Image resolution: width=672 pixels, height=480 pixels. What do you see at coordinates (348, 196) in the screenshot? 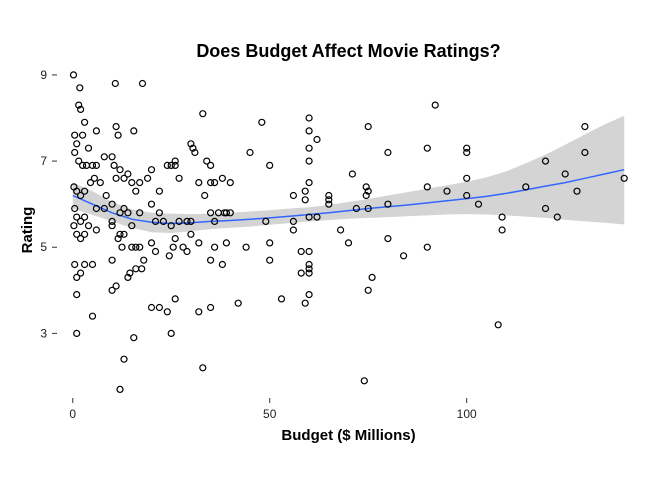
I see `smooth-line-layer` at bounding box center [348, 196].